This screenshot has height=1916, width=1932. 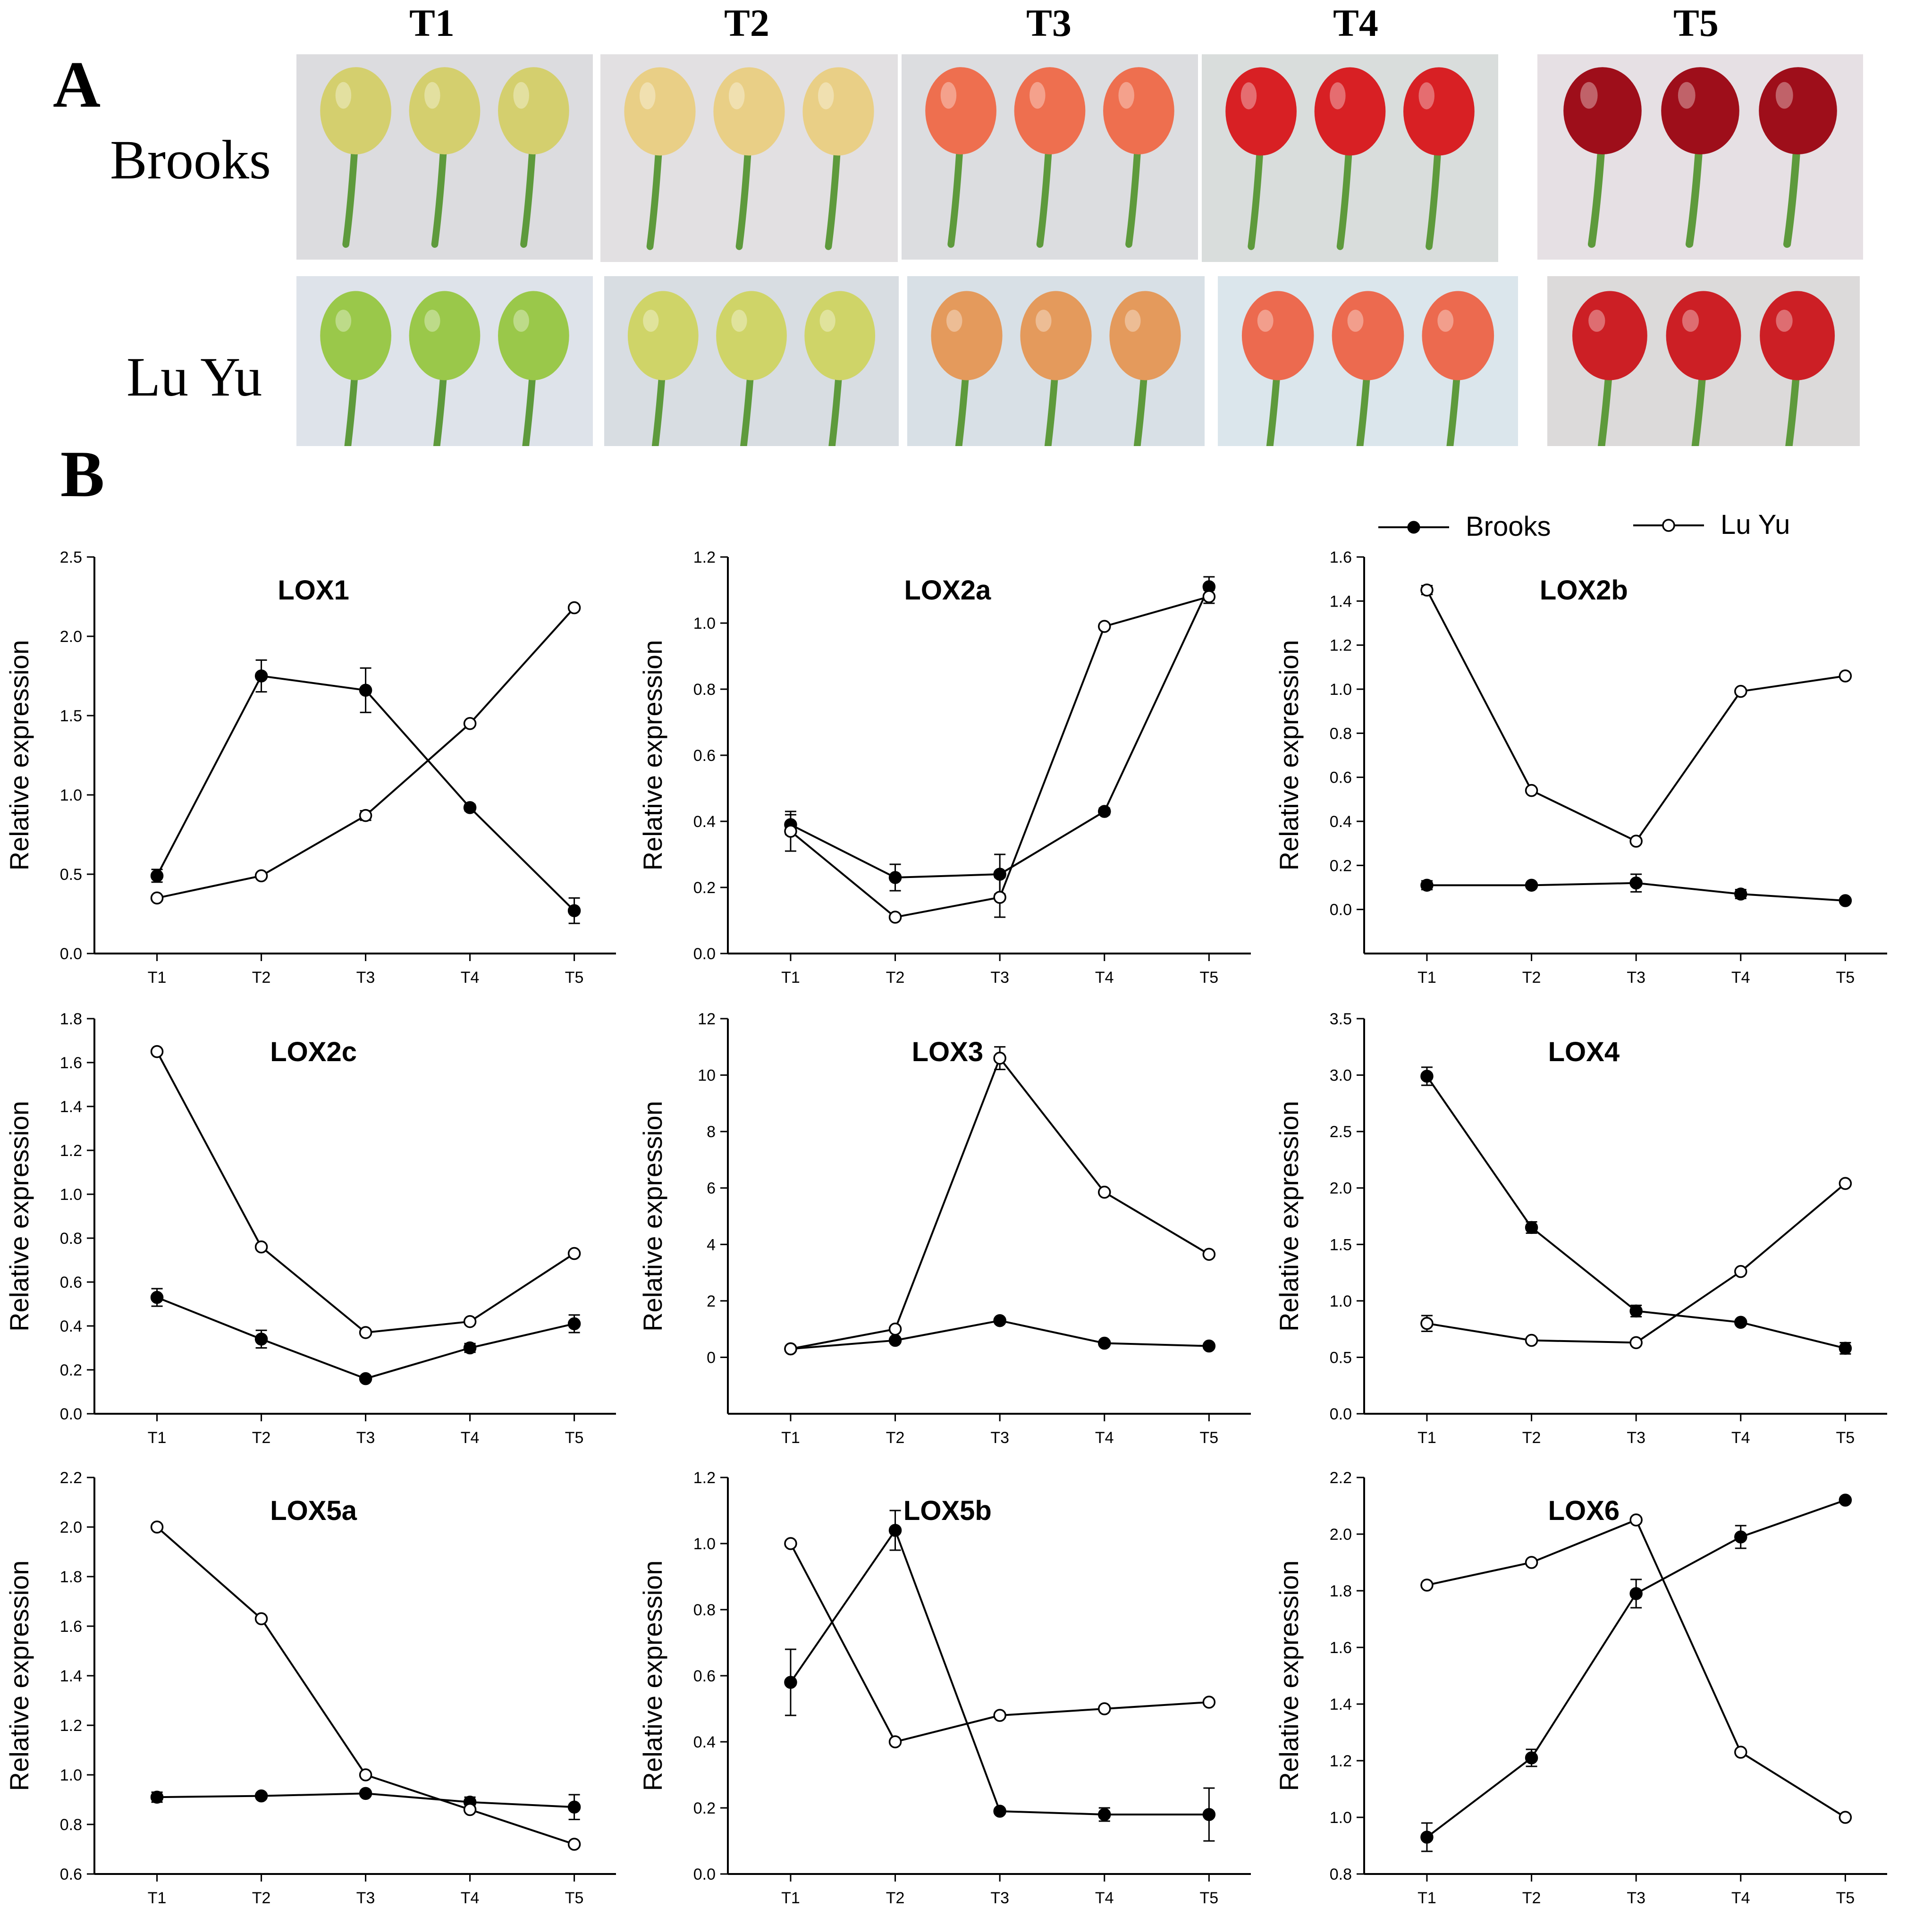 What do you see at coordinates (432, 22) in the screenshot?
I see `stage-label-t1: T1` at bounding box center [432, 22].